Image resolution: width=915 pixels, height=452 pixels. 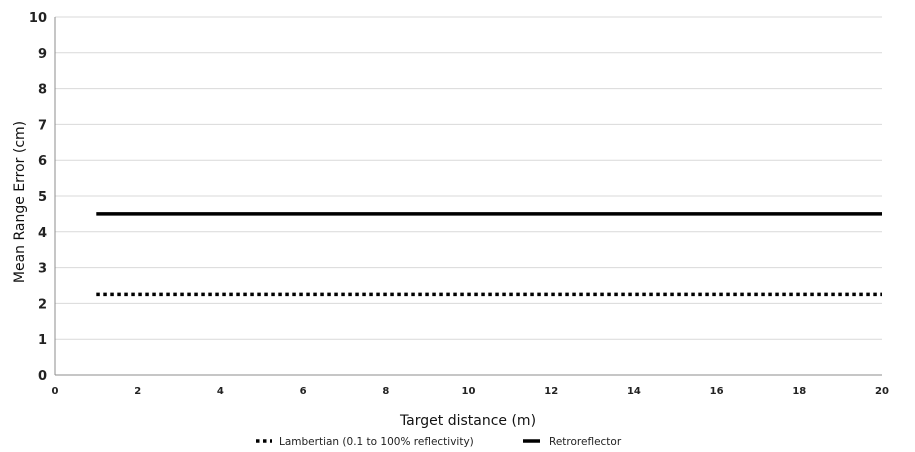 What do you see at coordinates (42, 197) in the screenshot?
I see `y-tick-label: 5` at bounding box center [42, 197].